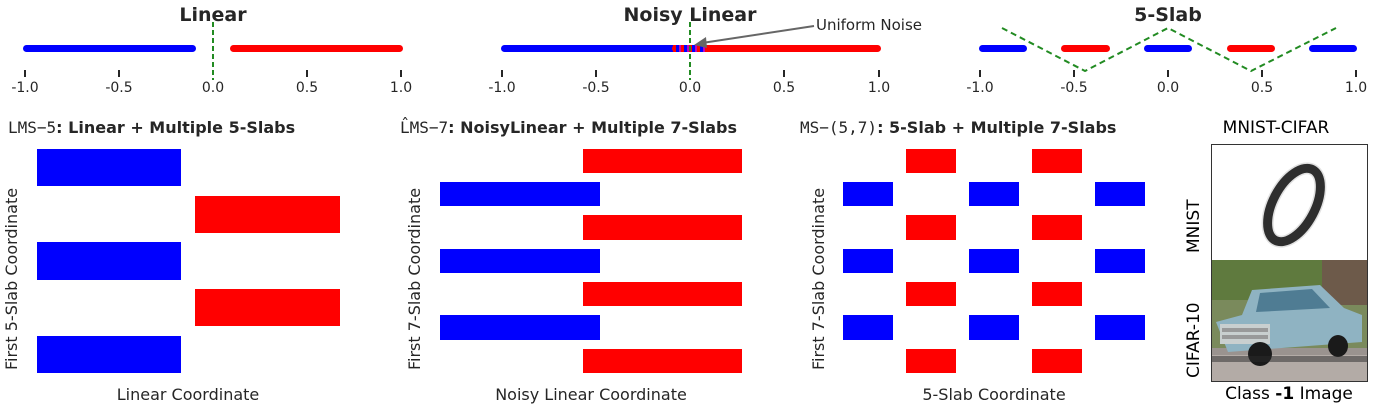  What do you see at coordinates (176, 127) in the screenshot?
I see `panel-title-text: : Linear + Multiple 5-Slabs` at bounding box center [176, 127].